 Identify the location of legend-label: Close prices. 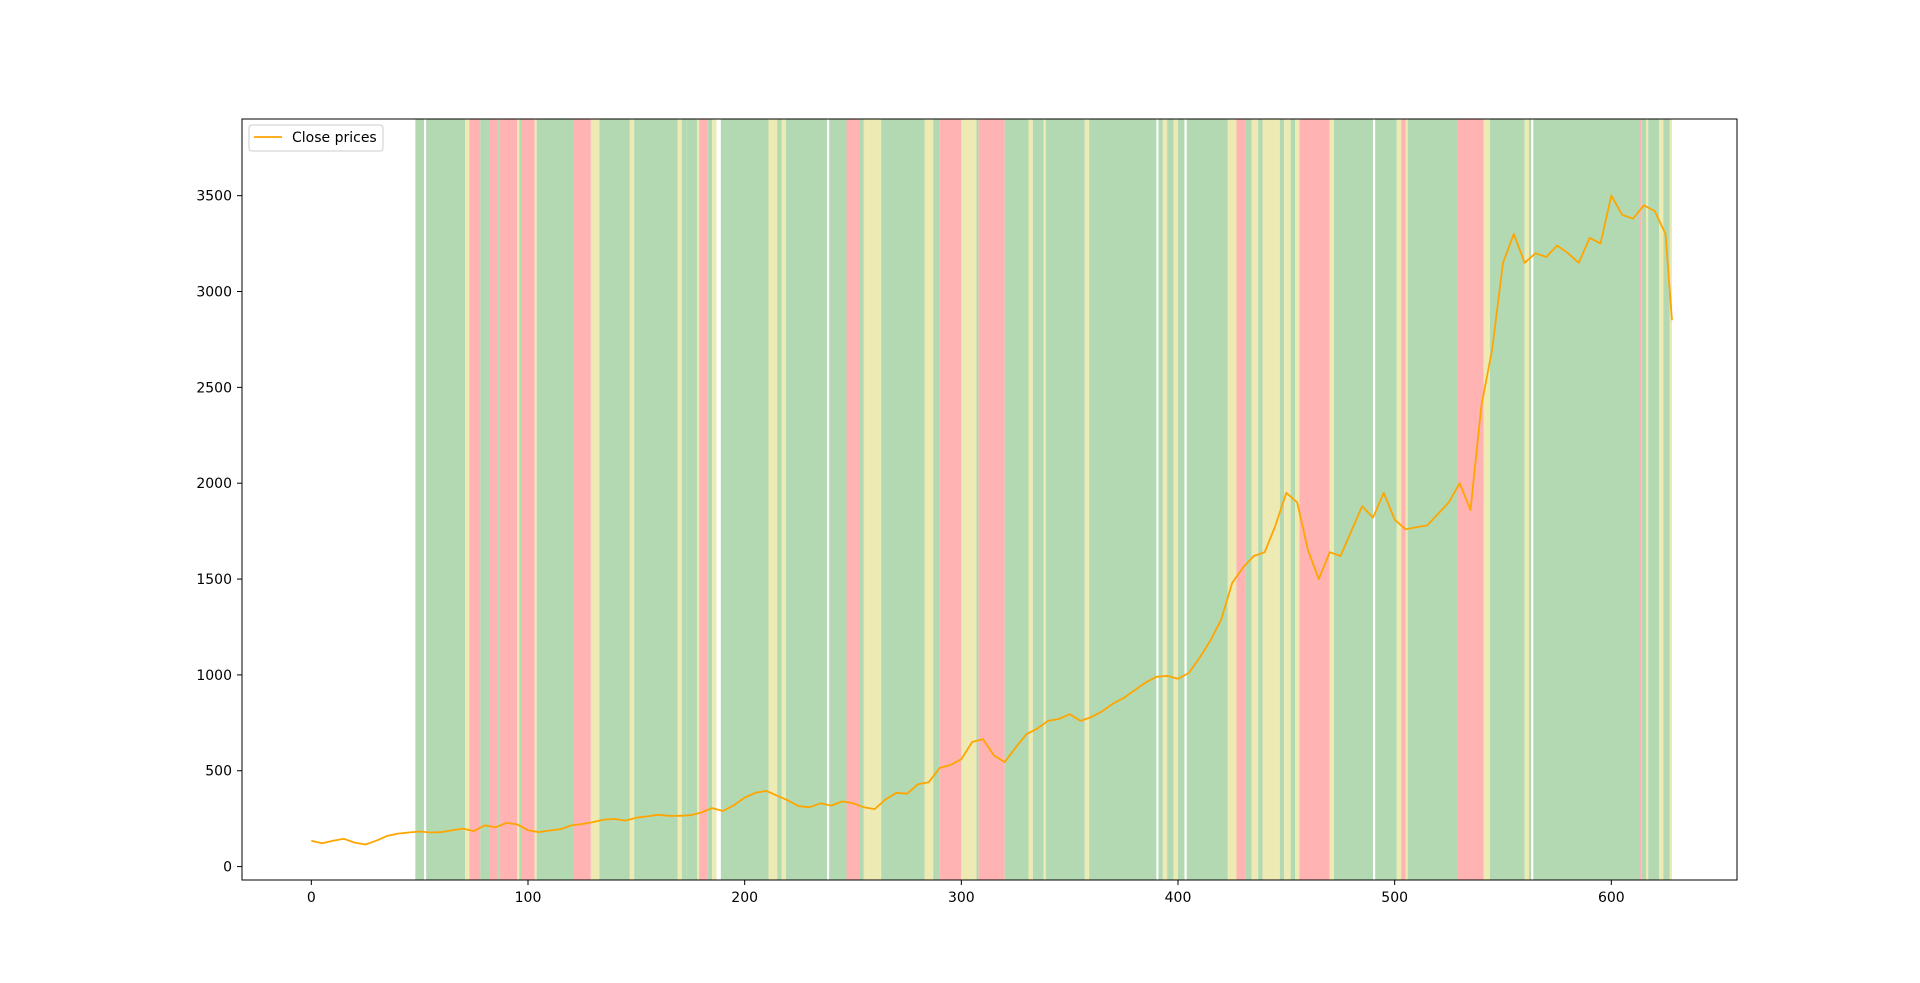
(334, 138).